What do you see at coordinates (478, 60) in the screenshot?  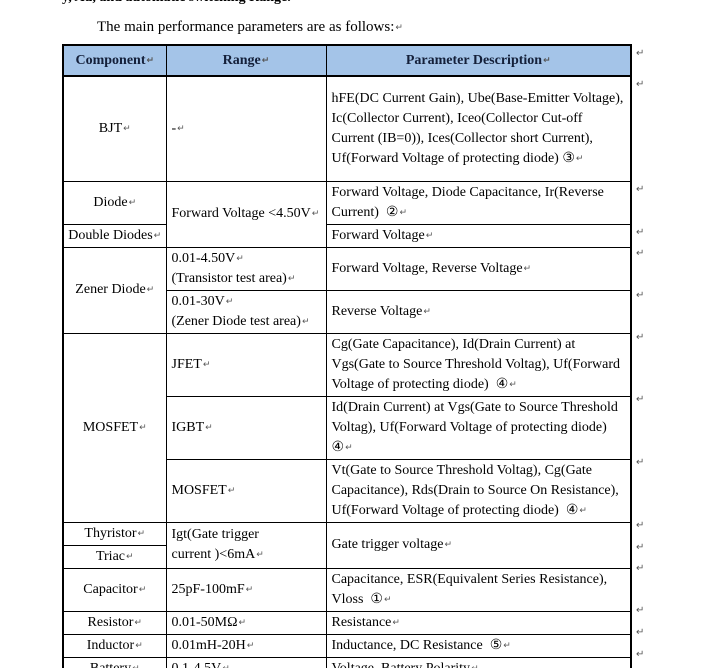 I see `header-parameter-description: Parameter Description↵` at bounding box center [478, 60].